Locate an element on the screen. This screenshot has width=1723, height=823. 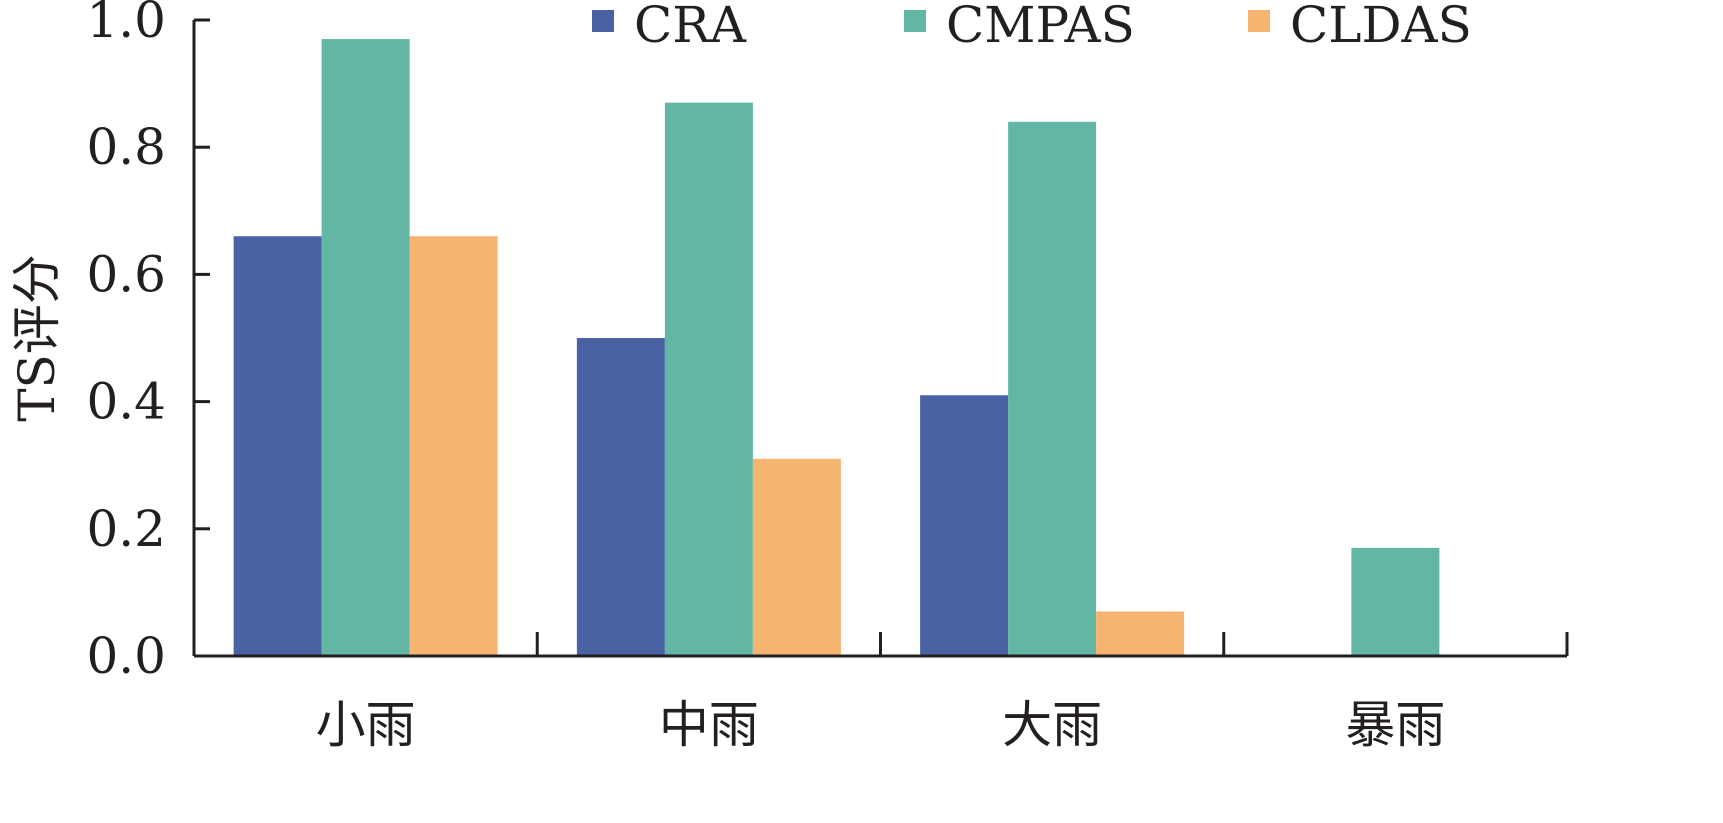
legend-swatch-cldas is located at coordinates (1259, 21).